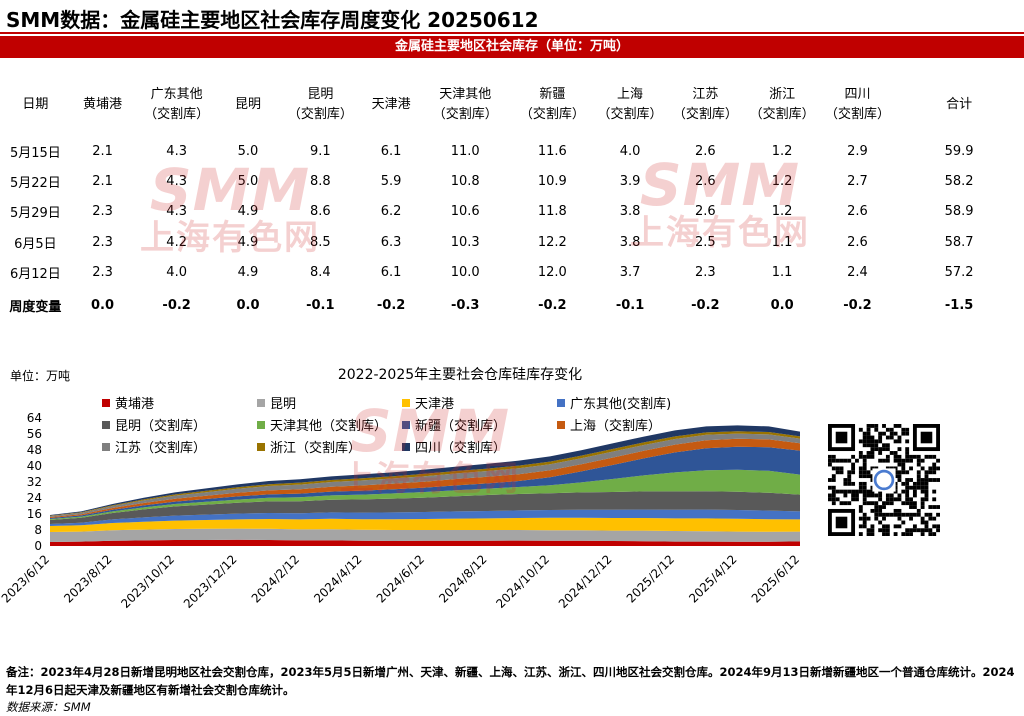 The height and width of the screenshot is (716, 1024). What do you see at coordinates (705, 151) in the screenshot?
I see `table-cell: 2.6` at bounding box center [705, 151].